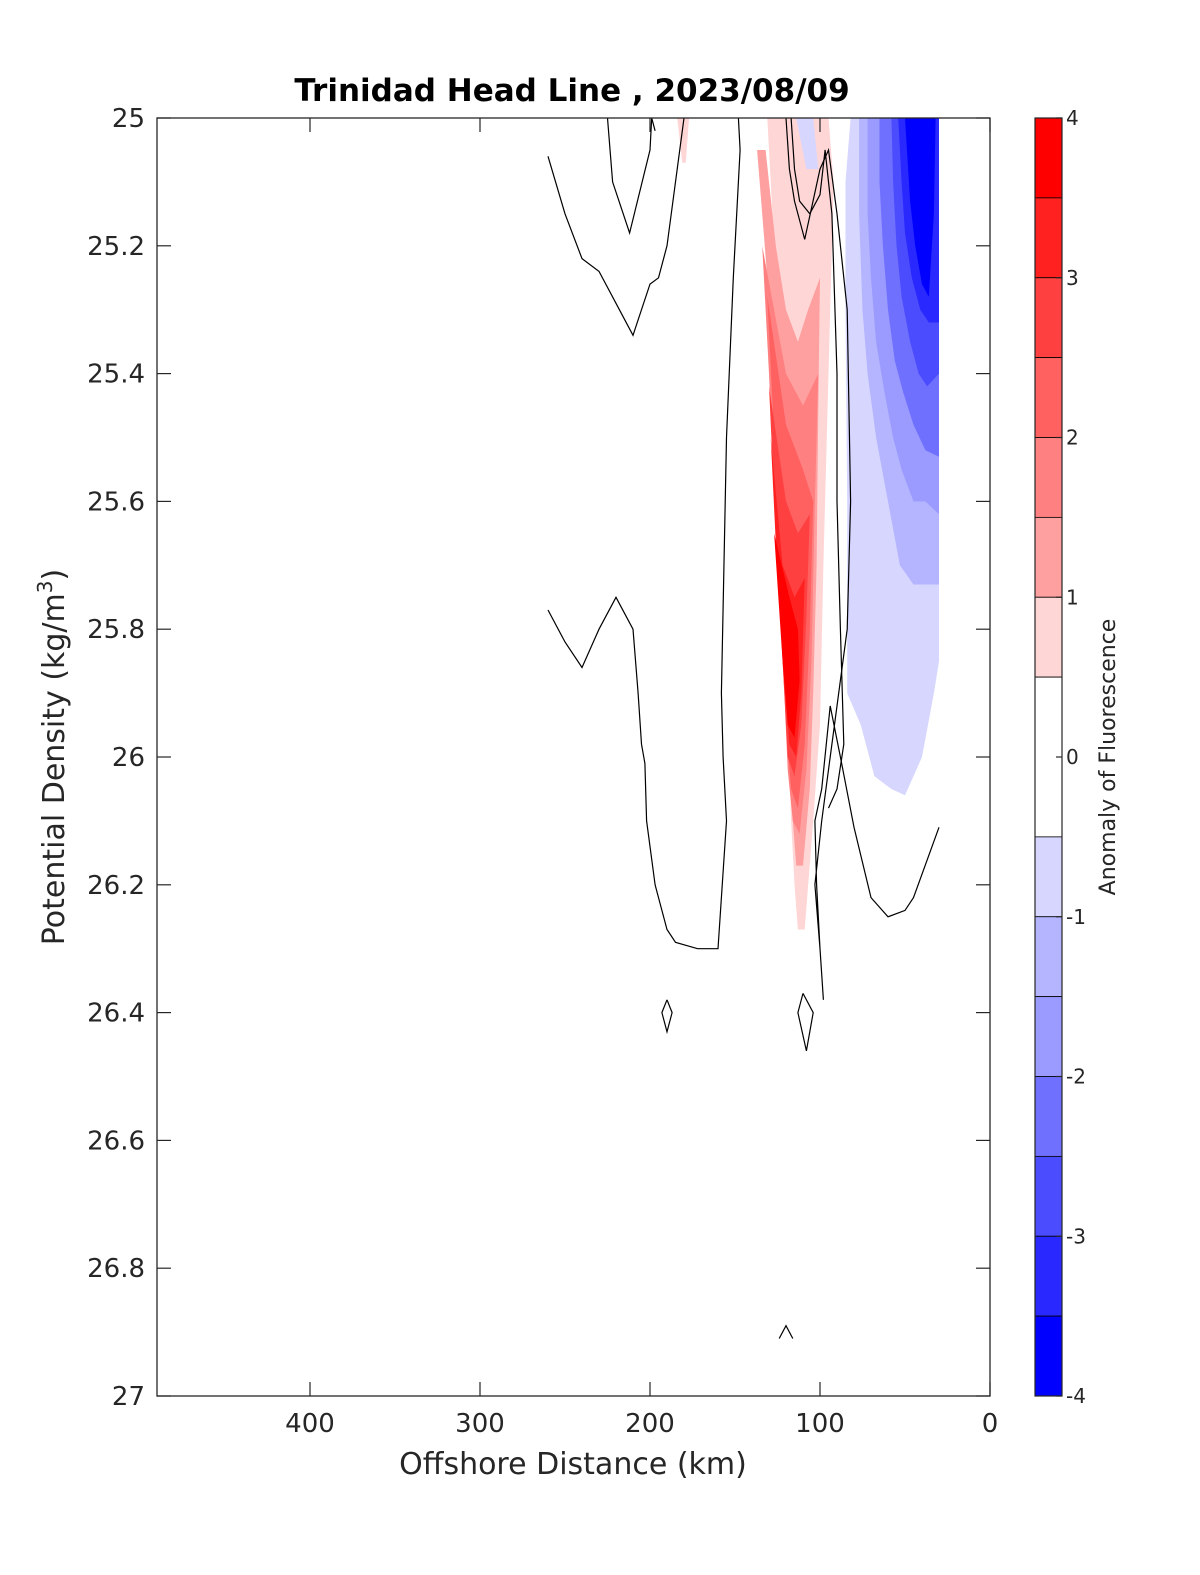  What do you see at coordinates (1060, 757) in the screenshot?
I see `colorbar: 4 3 2 1 0 -1 -2 -3 -4` at bounding box center [1060, 757].